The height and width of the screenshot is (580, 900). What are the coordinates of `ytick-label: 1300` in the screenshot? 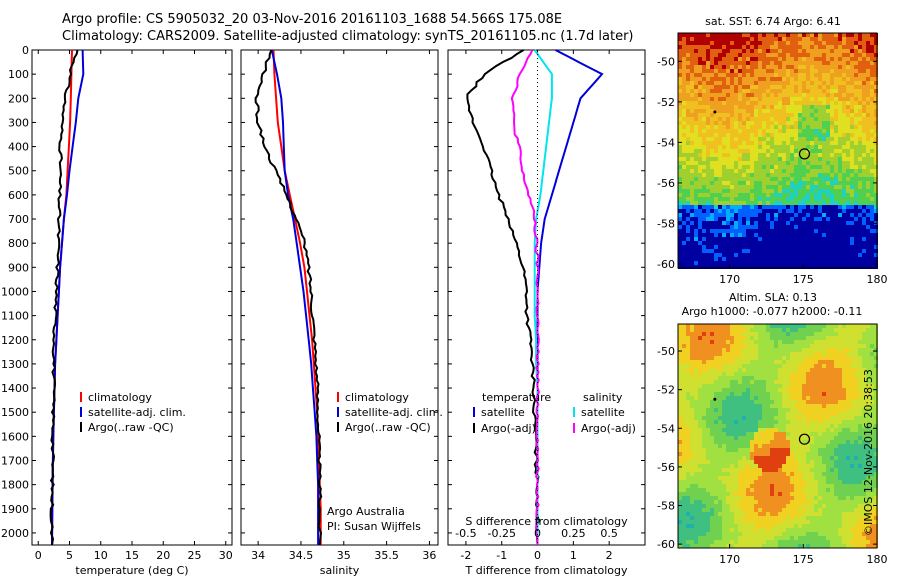 It's located at (15, 364).